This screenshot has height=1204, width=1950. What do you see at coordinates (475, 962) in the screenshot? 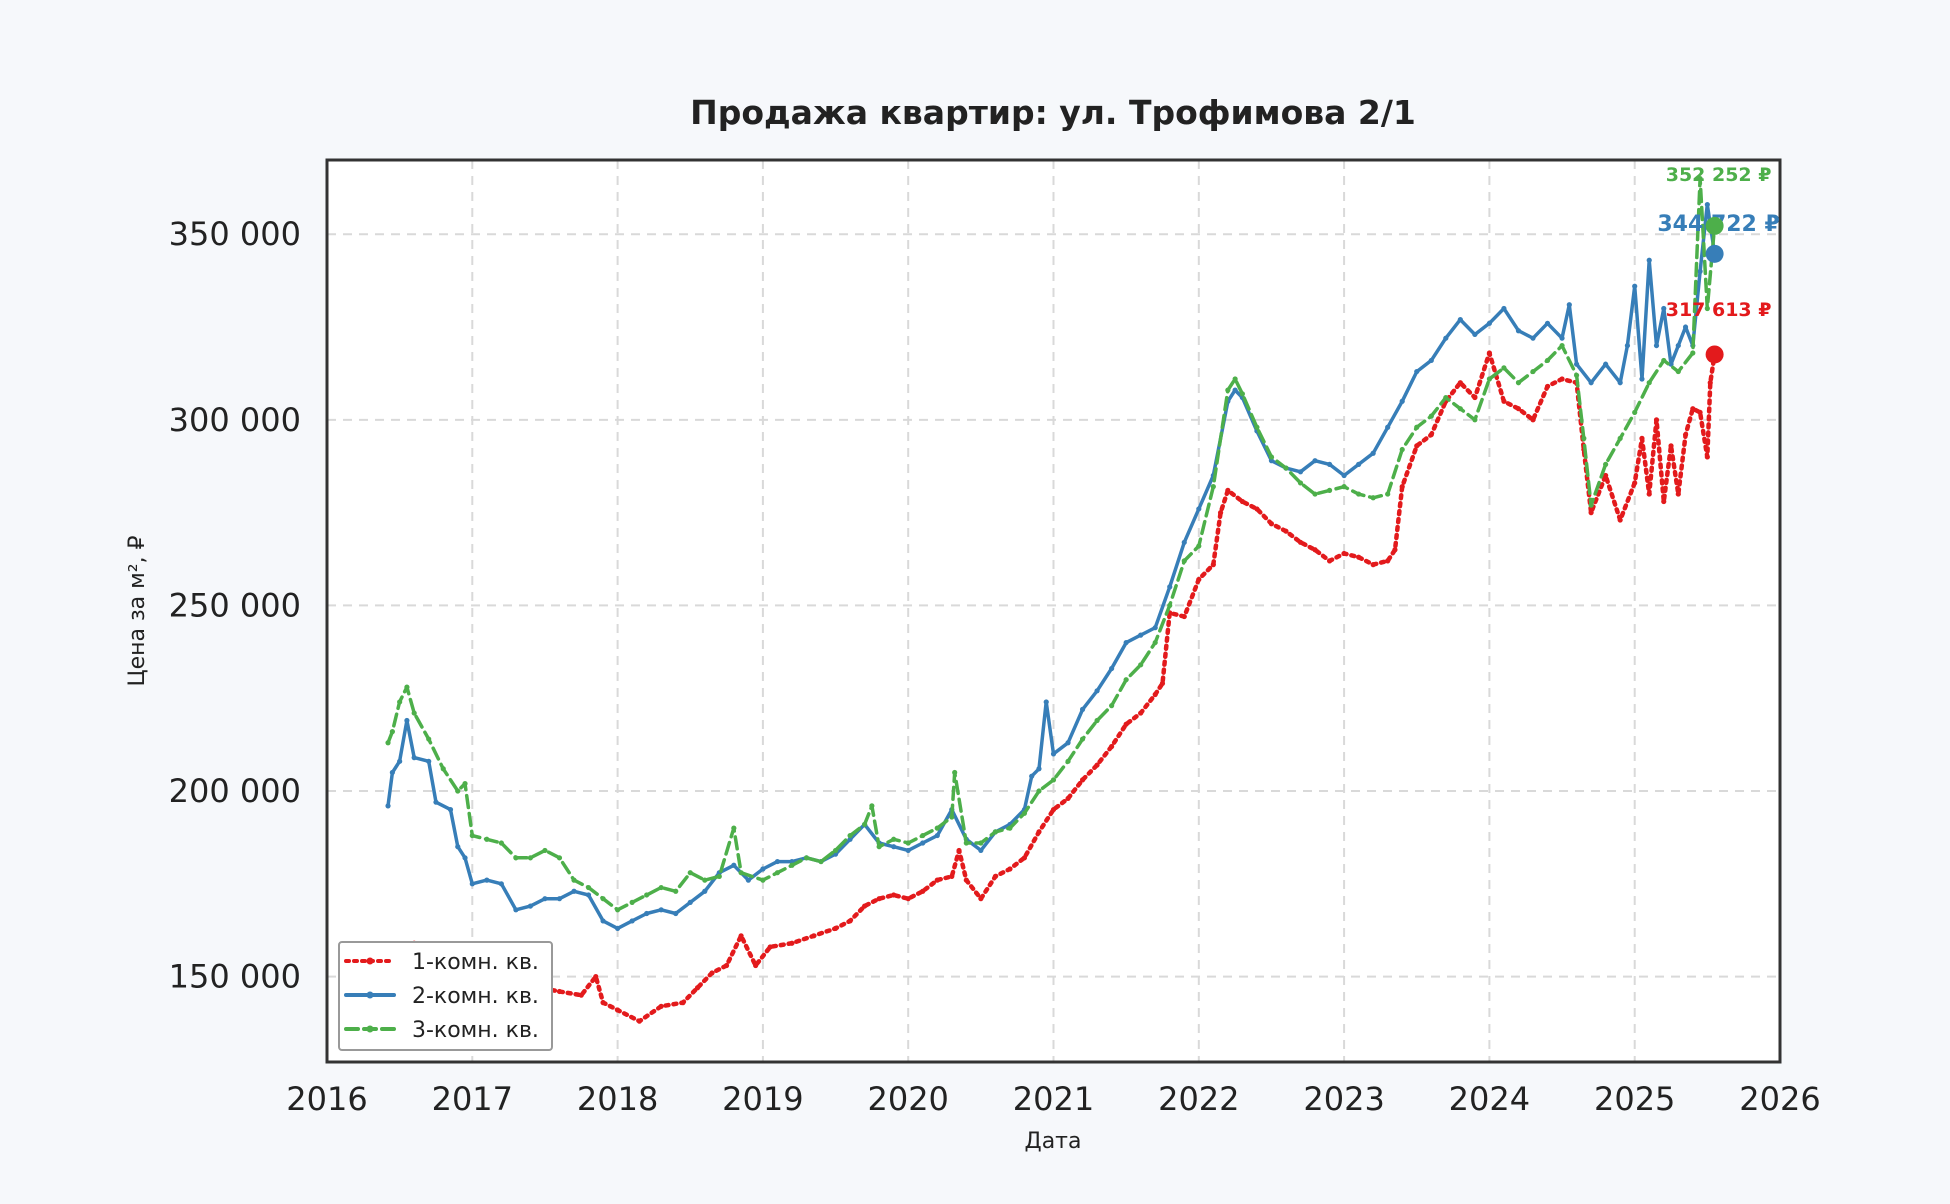
I see `legend-label: 1-комн. кв.` at bounding box center [475, 962].